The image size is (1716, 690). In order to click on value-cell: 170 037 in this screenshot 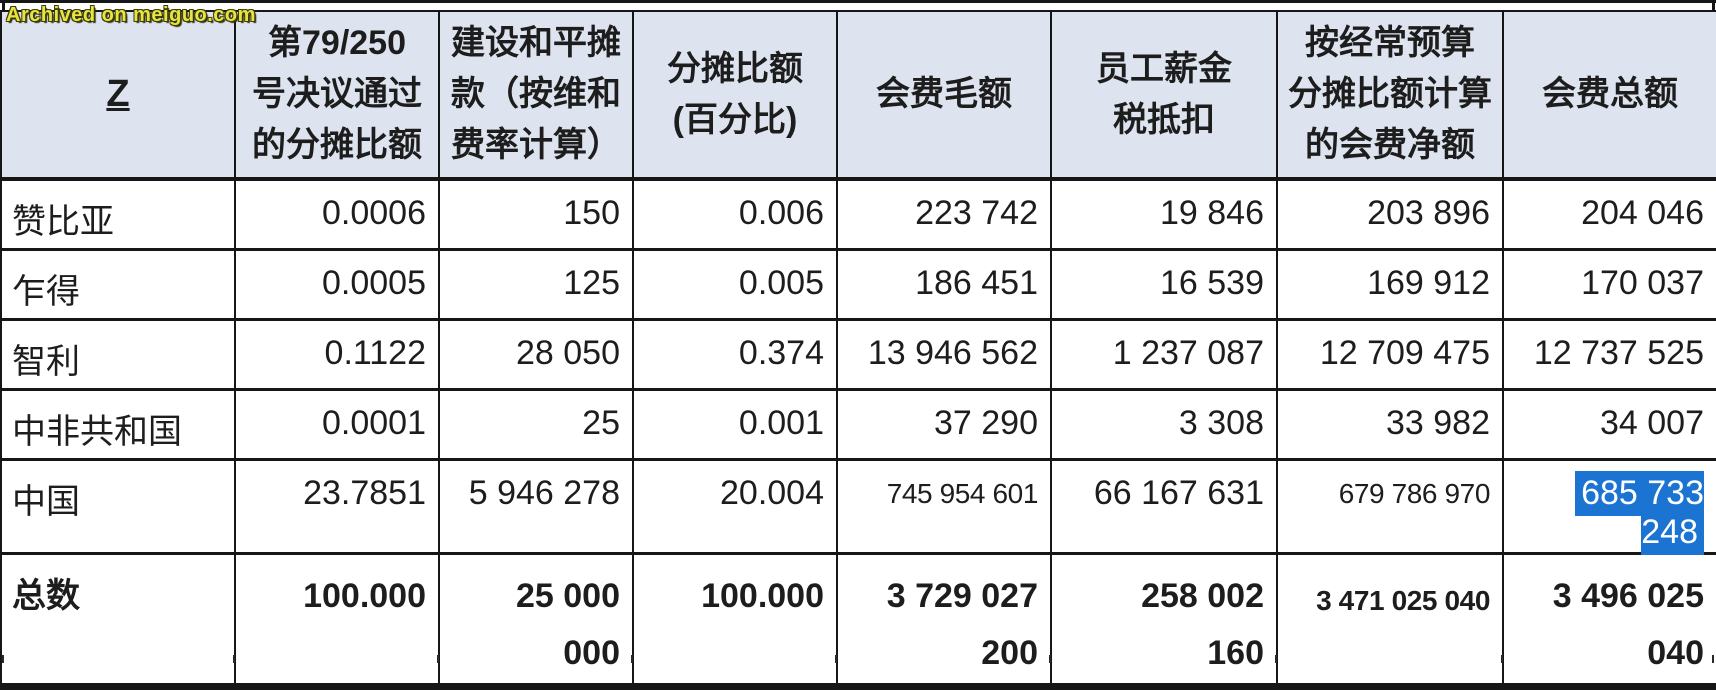, I will do `click(1609, 284)`.